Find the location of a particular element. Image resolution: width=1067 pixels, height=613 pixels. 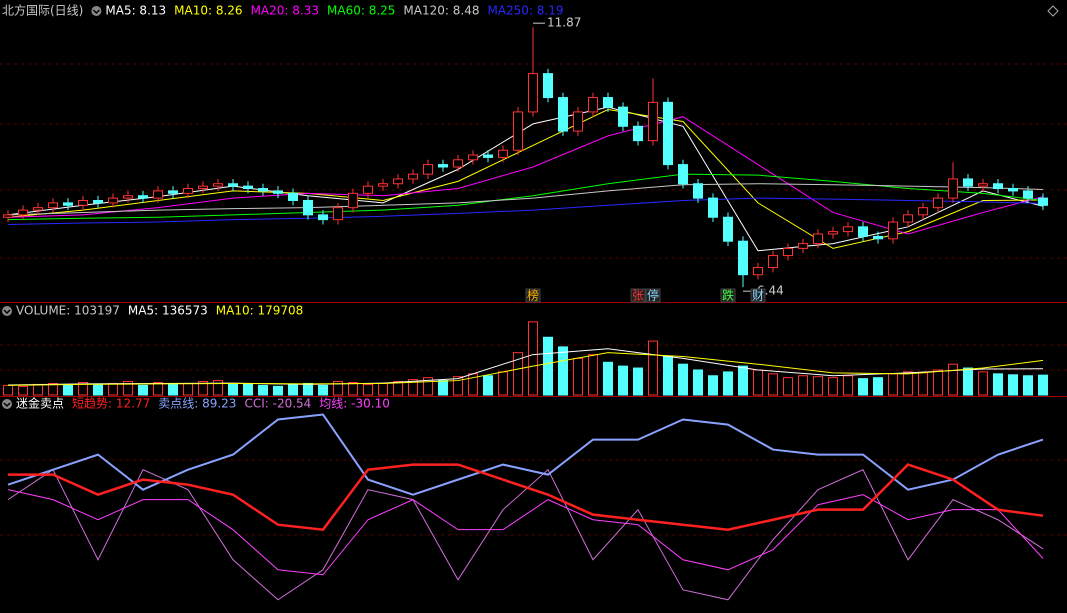

legend-entry: CCI: -20.54 is located at coordinates (277, 404).